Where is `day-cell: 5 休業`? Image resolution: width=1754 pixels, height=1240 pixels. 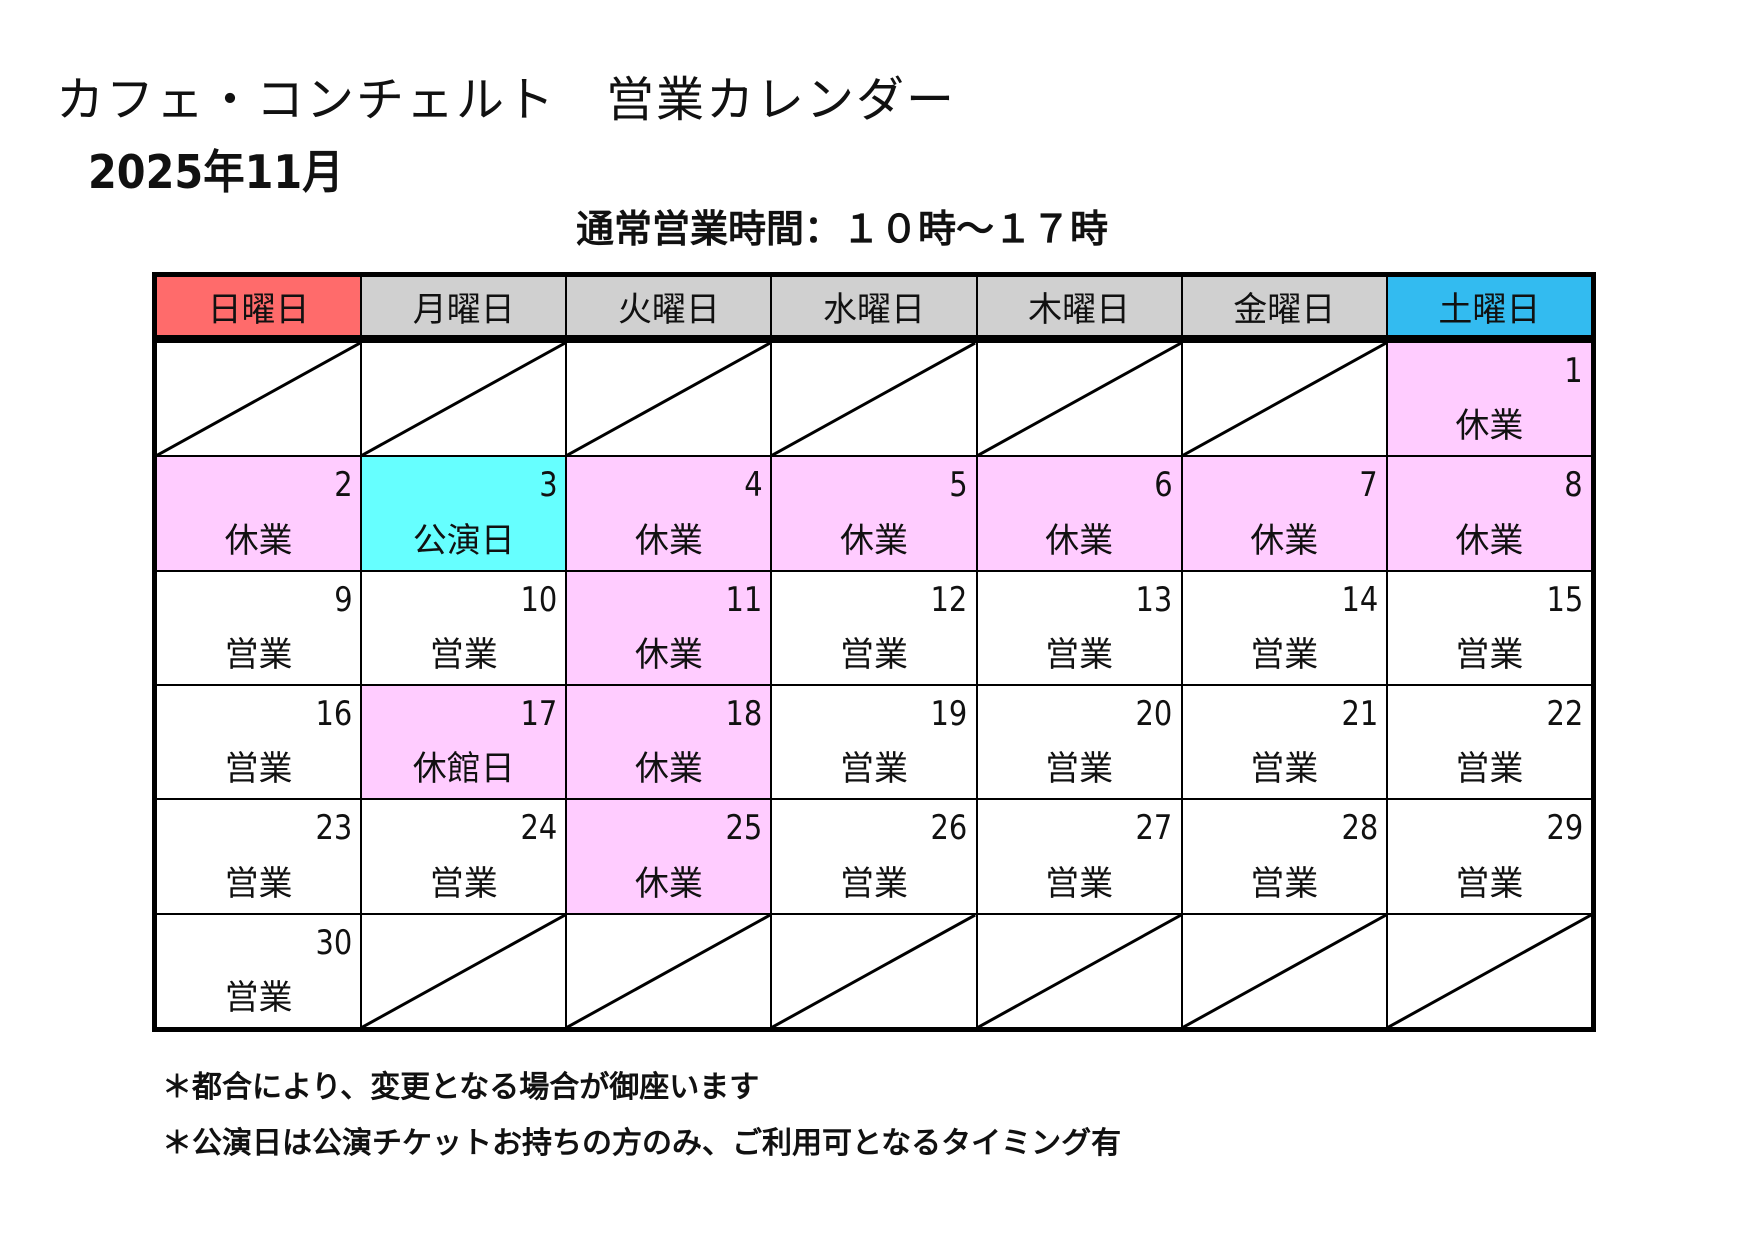 day-cell: 5 休業 is located at coordinates (874, 513).